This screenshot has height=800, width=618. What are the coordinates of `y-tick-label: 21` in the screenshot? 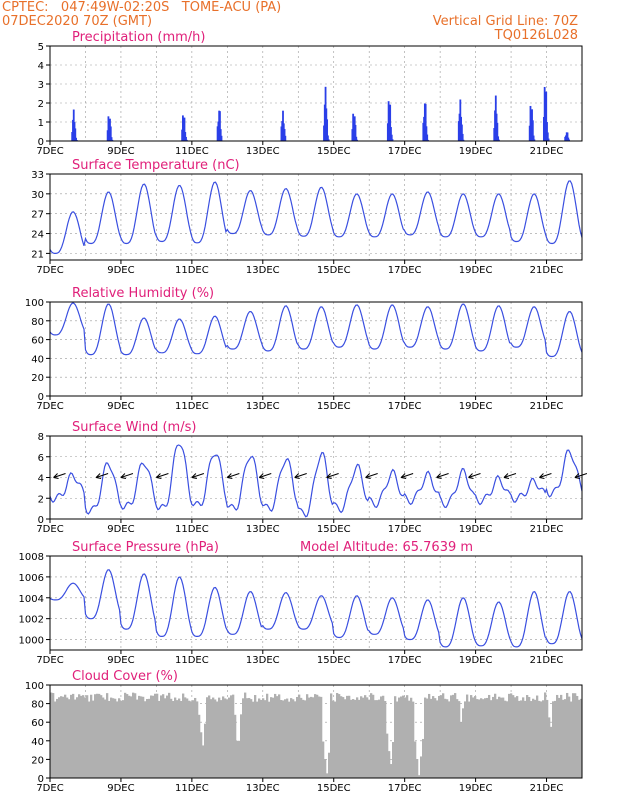 It's located at (37, 254).